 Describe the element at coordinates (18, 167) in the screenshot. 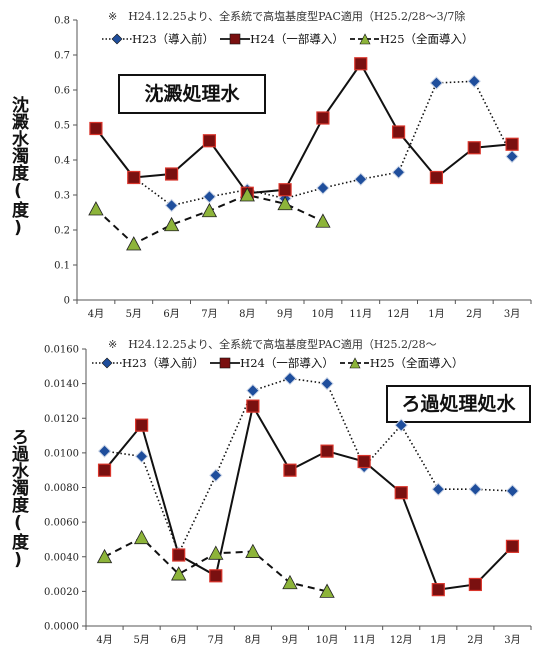

I see `chart1-y-axis-label: 沈澱水濁度(度)` at that location.